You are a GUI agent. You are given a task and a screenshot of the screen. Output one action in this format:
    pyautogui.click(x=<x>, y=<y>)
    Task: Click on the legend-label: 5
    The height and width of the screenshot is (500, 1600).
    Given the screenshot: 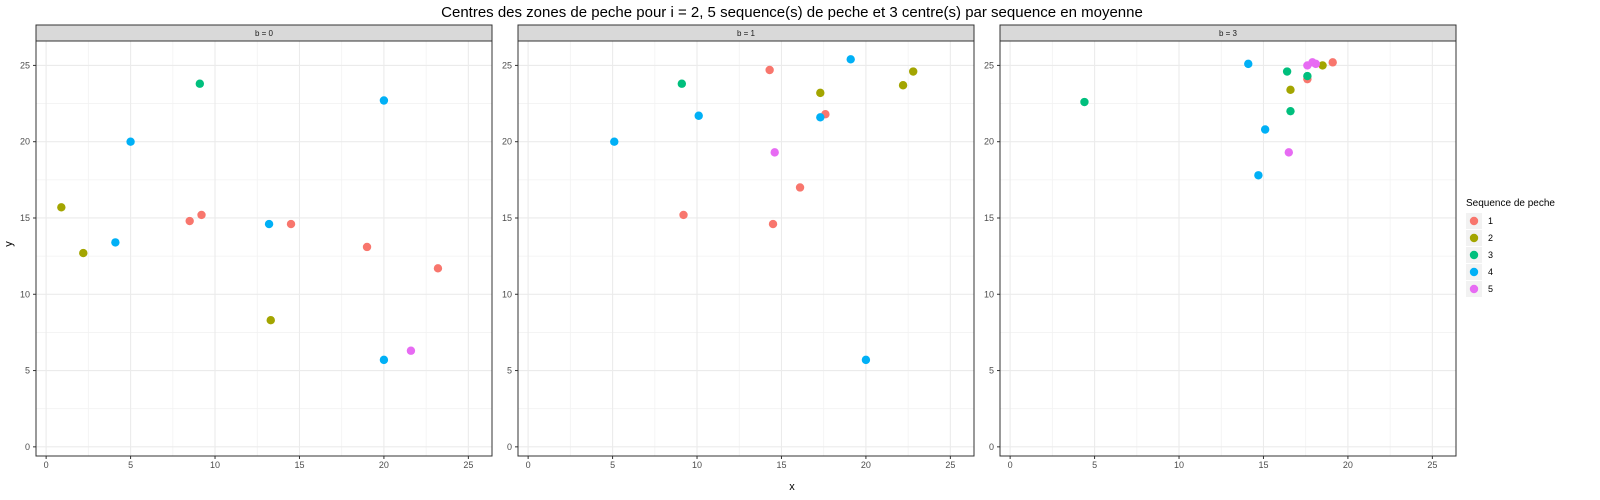 What is the action you would take?
    pyautogui.click(x=1490, y=289)
    